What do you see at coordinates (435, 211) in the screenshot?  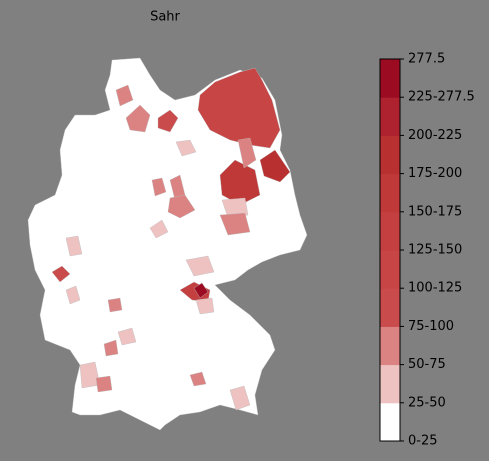 I see `colorbar-tick-label: 150-175` at bounding box center [435, 211].